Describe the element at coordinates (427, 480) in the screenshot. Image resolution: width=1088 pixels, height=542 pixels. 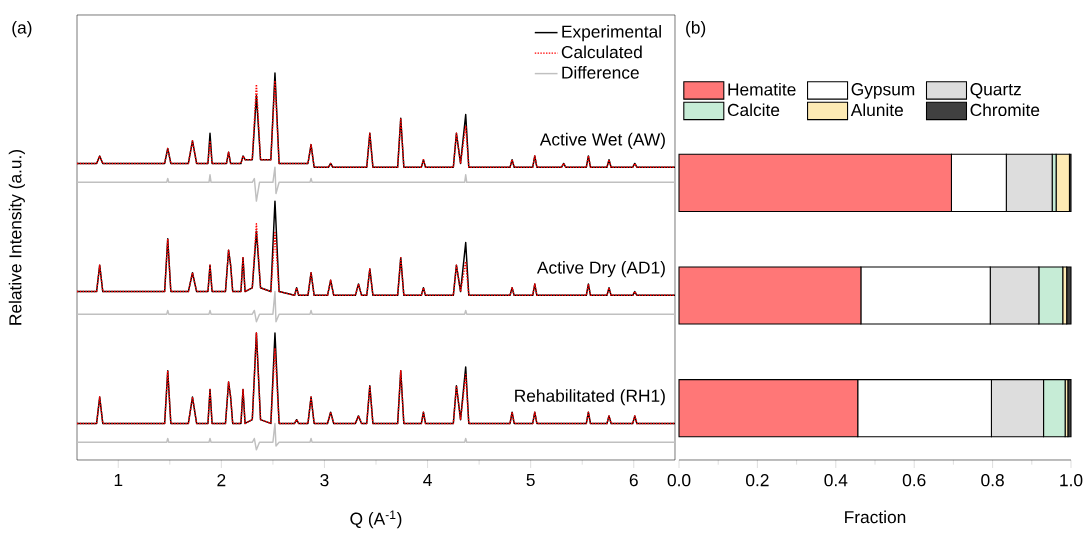
I see `x-tick-label: 4` at that location.